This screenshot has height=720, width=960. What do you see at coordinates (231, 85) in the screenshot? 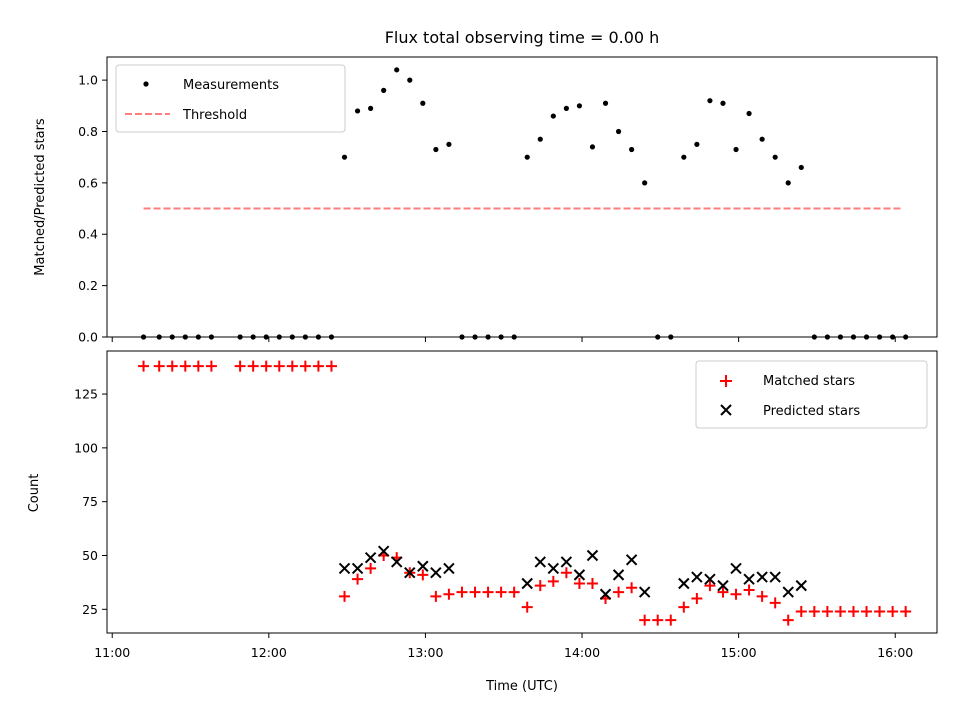
I see `legend-measurements-label: Measurements` at bounding box center [231, 85].